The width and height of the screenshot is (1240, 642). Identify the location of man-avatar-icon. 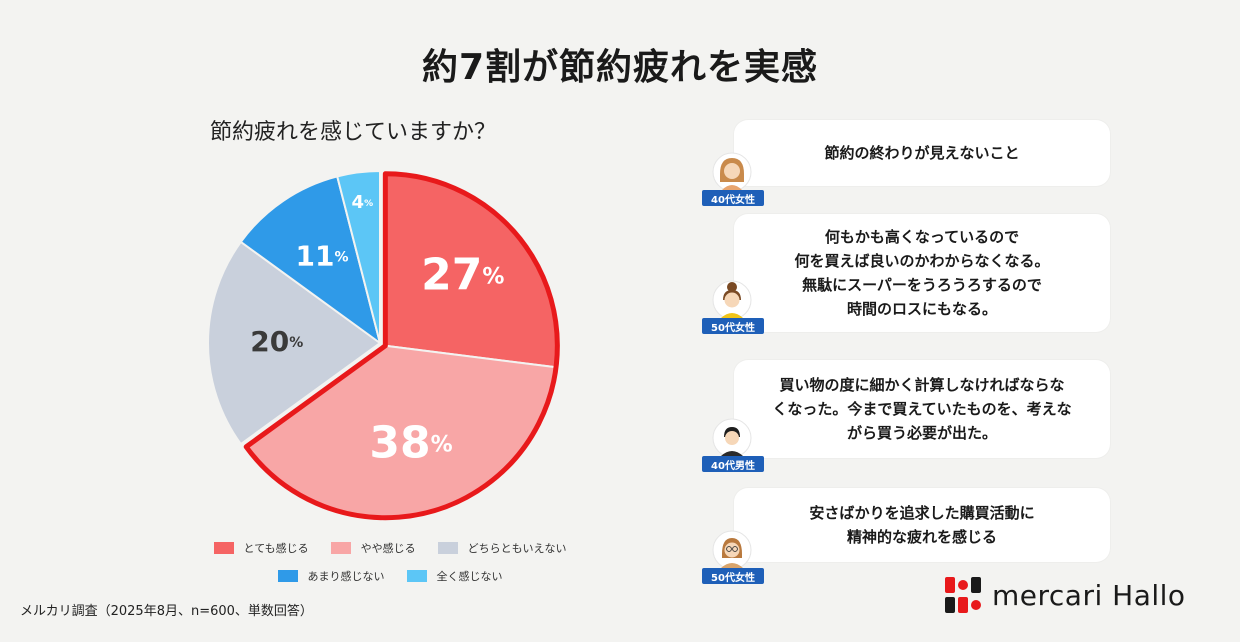
(732, 438).